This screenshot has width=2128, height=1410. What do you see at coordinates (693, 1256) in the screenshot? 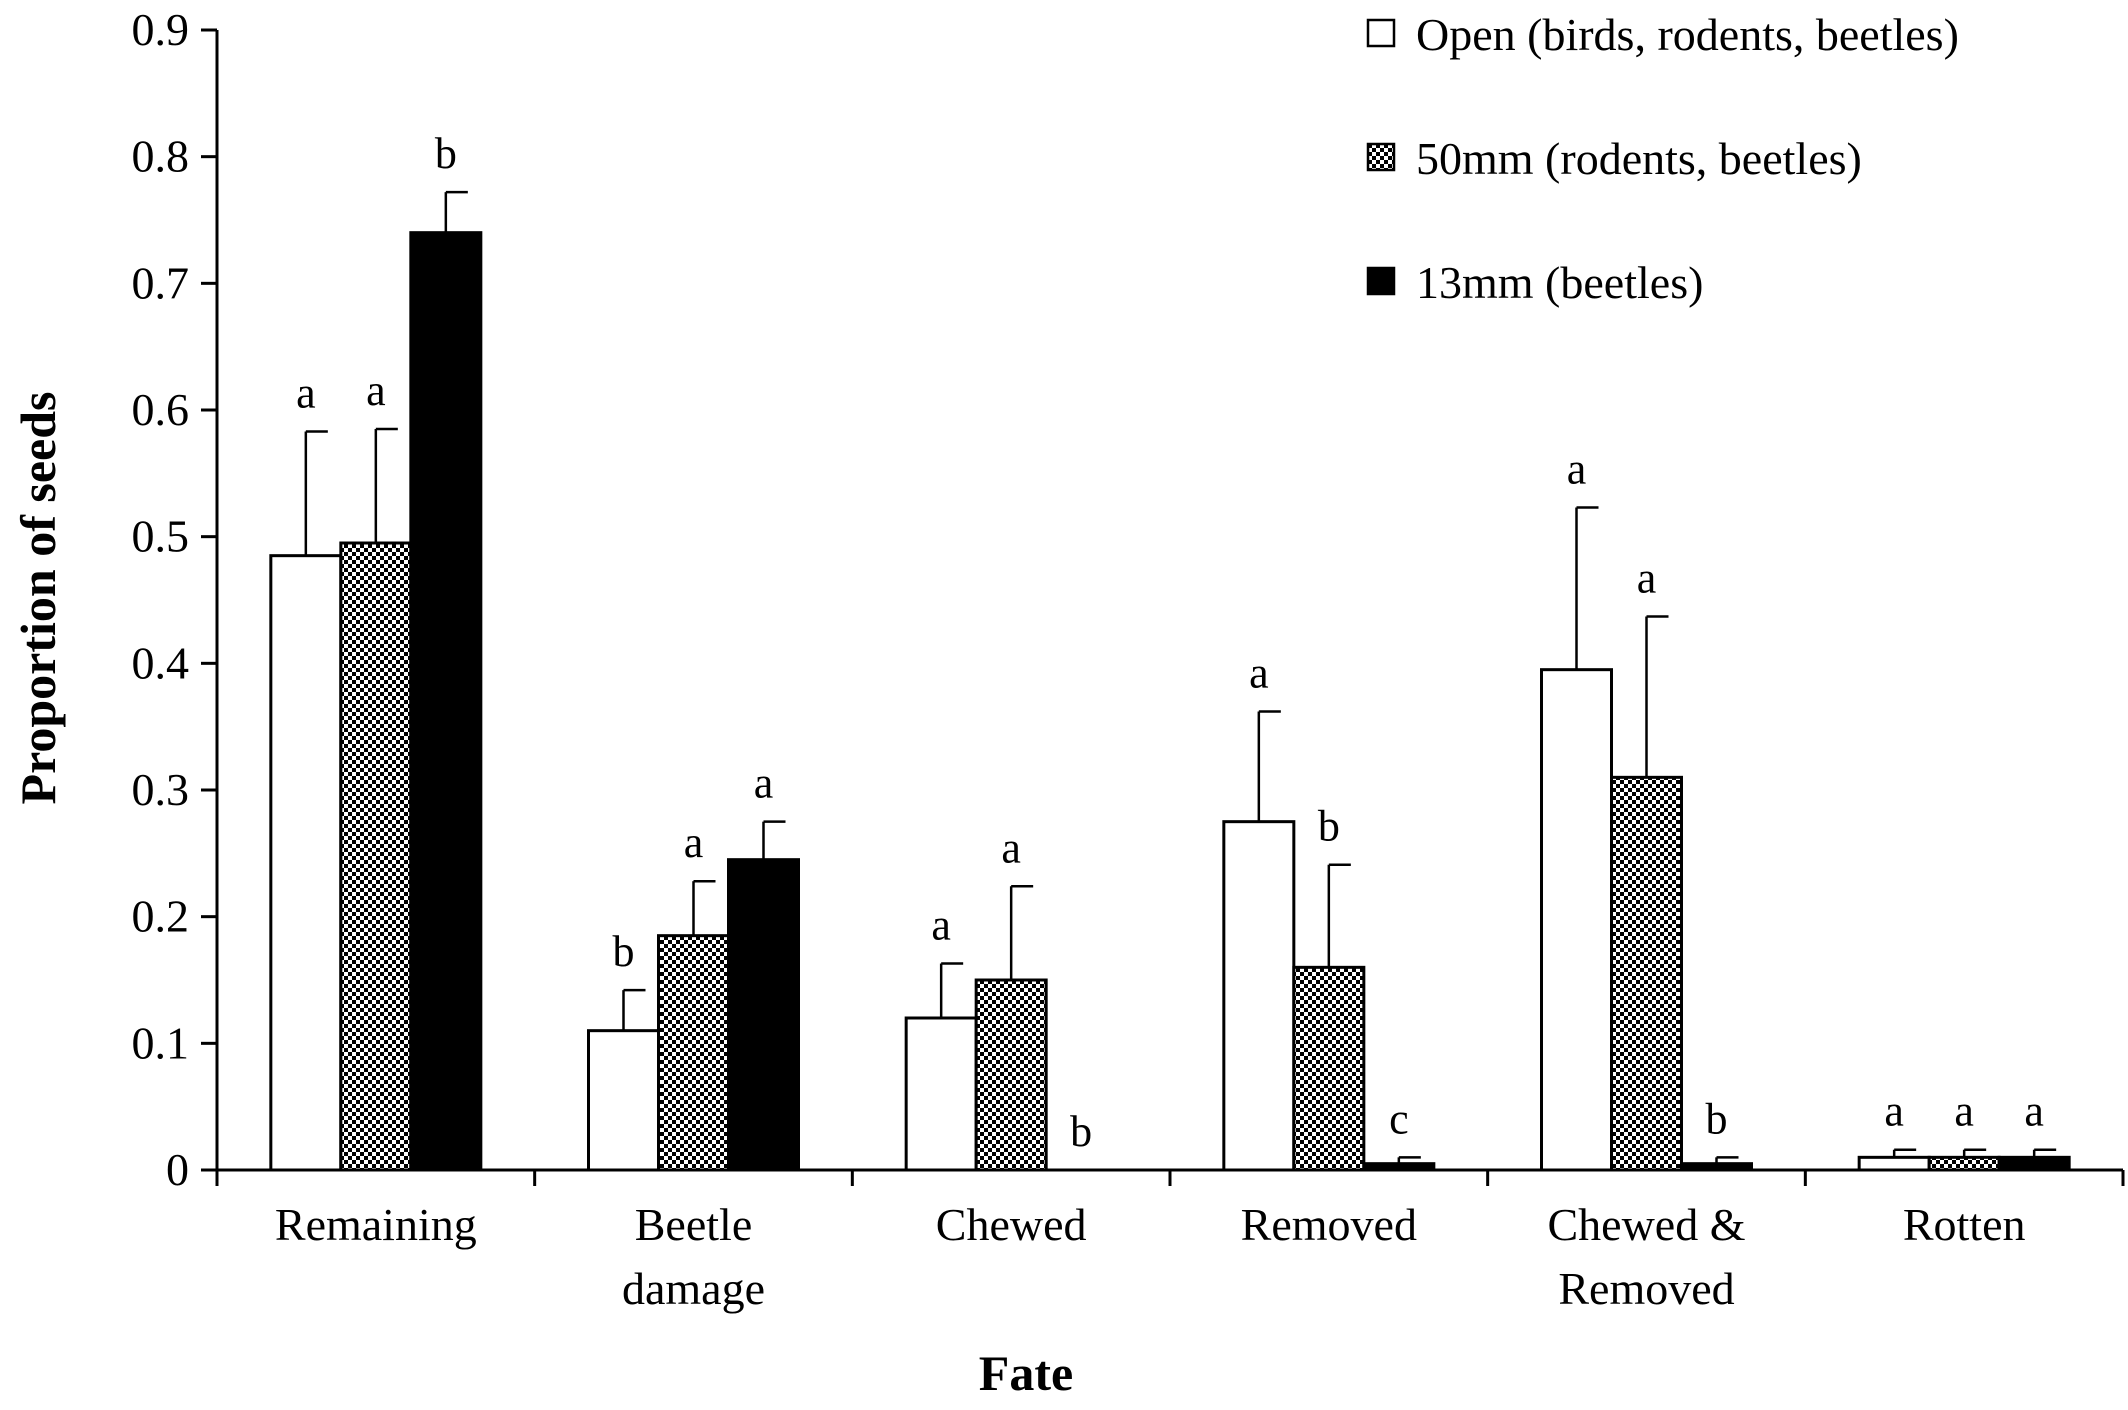
I see `x-category-label: Beetle damage` at bounding box center [693, 1256].